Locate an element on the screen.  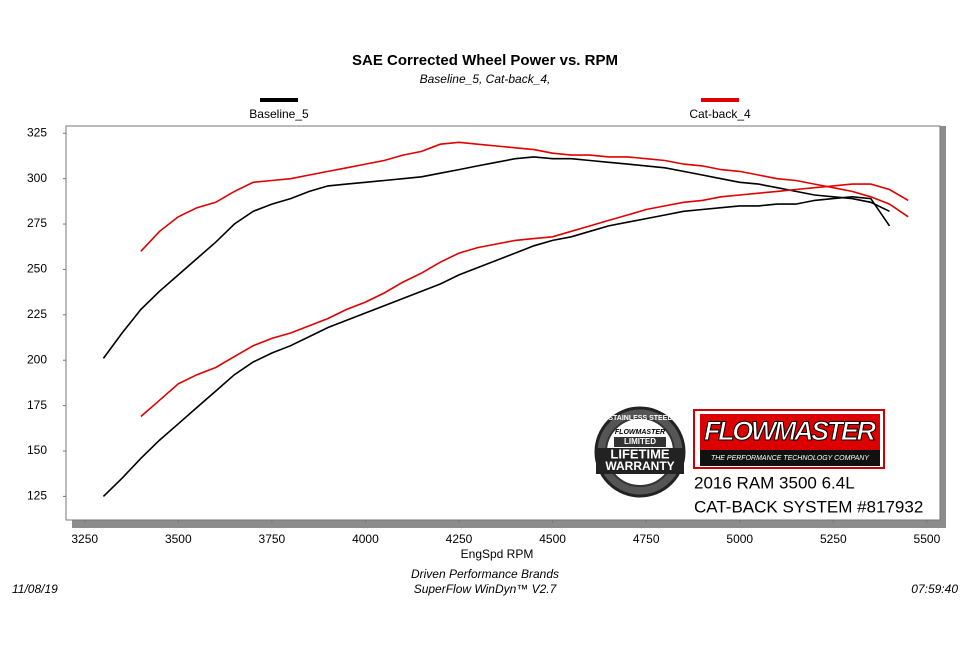
y-tick-label: 325 is located at coordinates (37, 132).